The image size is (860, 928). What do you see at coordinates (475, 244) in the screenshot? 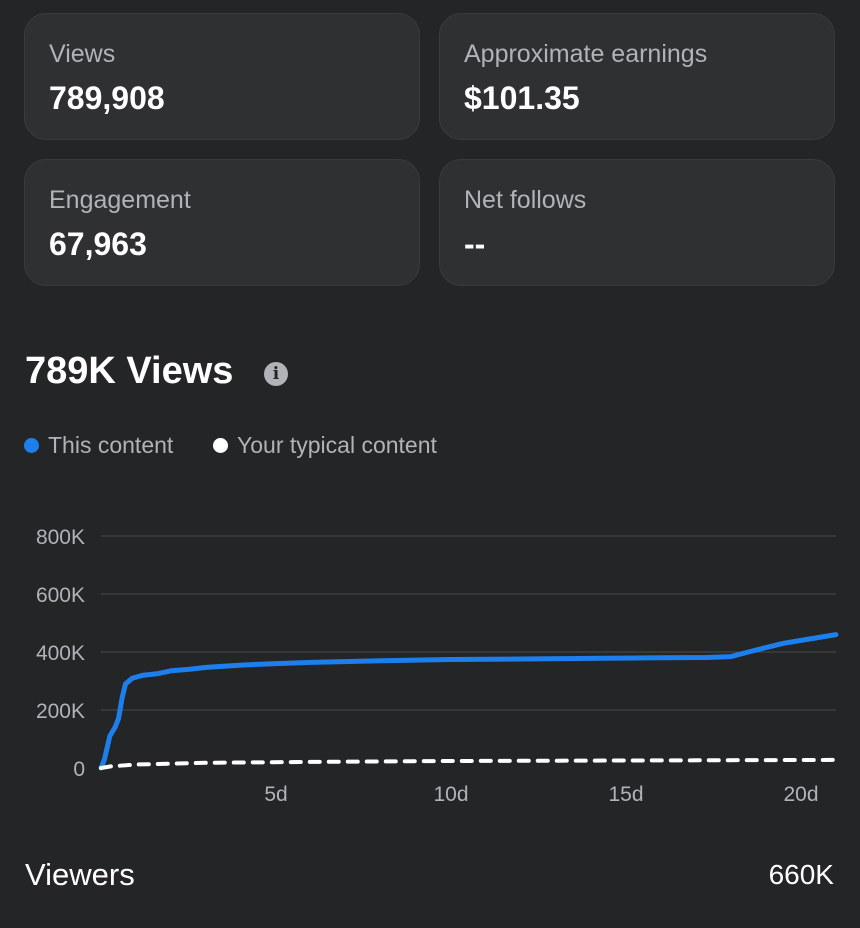
I see `net-follows-value: --` at bounding box center [475, 244].